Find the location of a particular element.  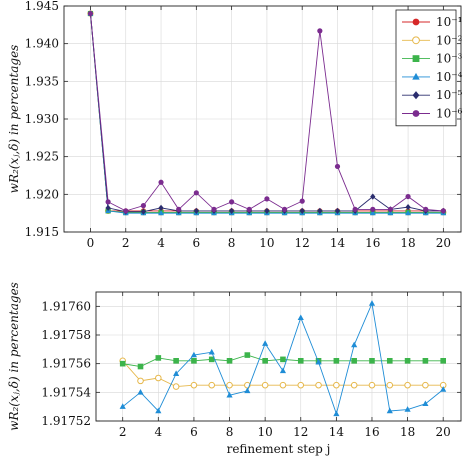

legend-label: 10⁻³ is located at coordinates (449, 59).